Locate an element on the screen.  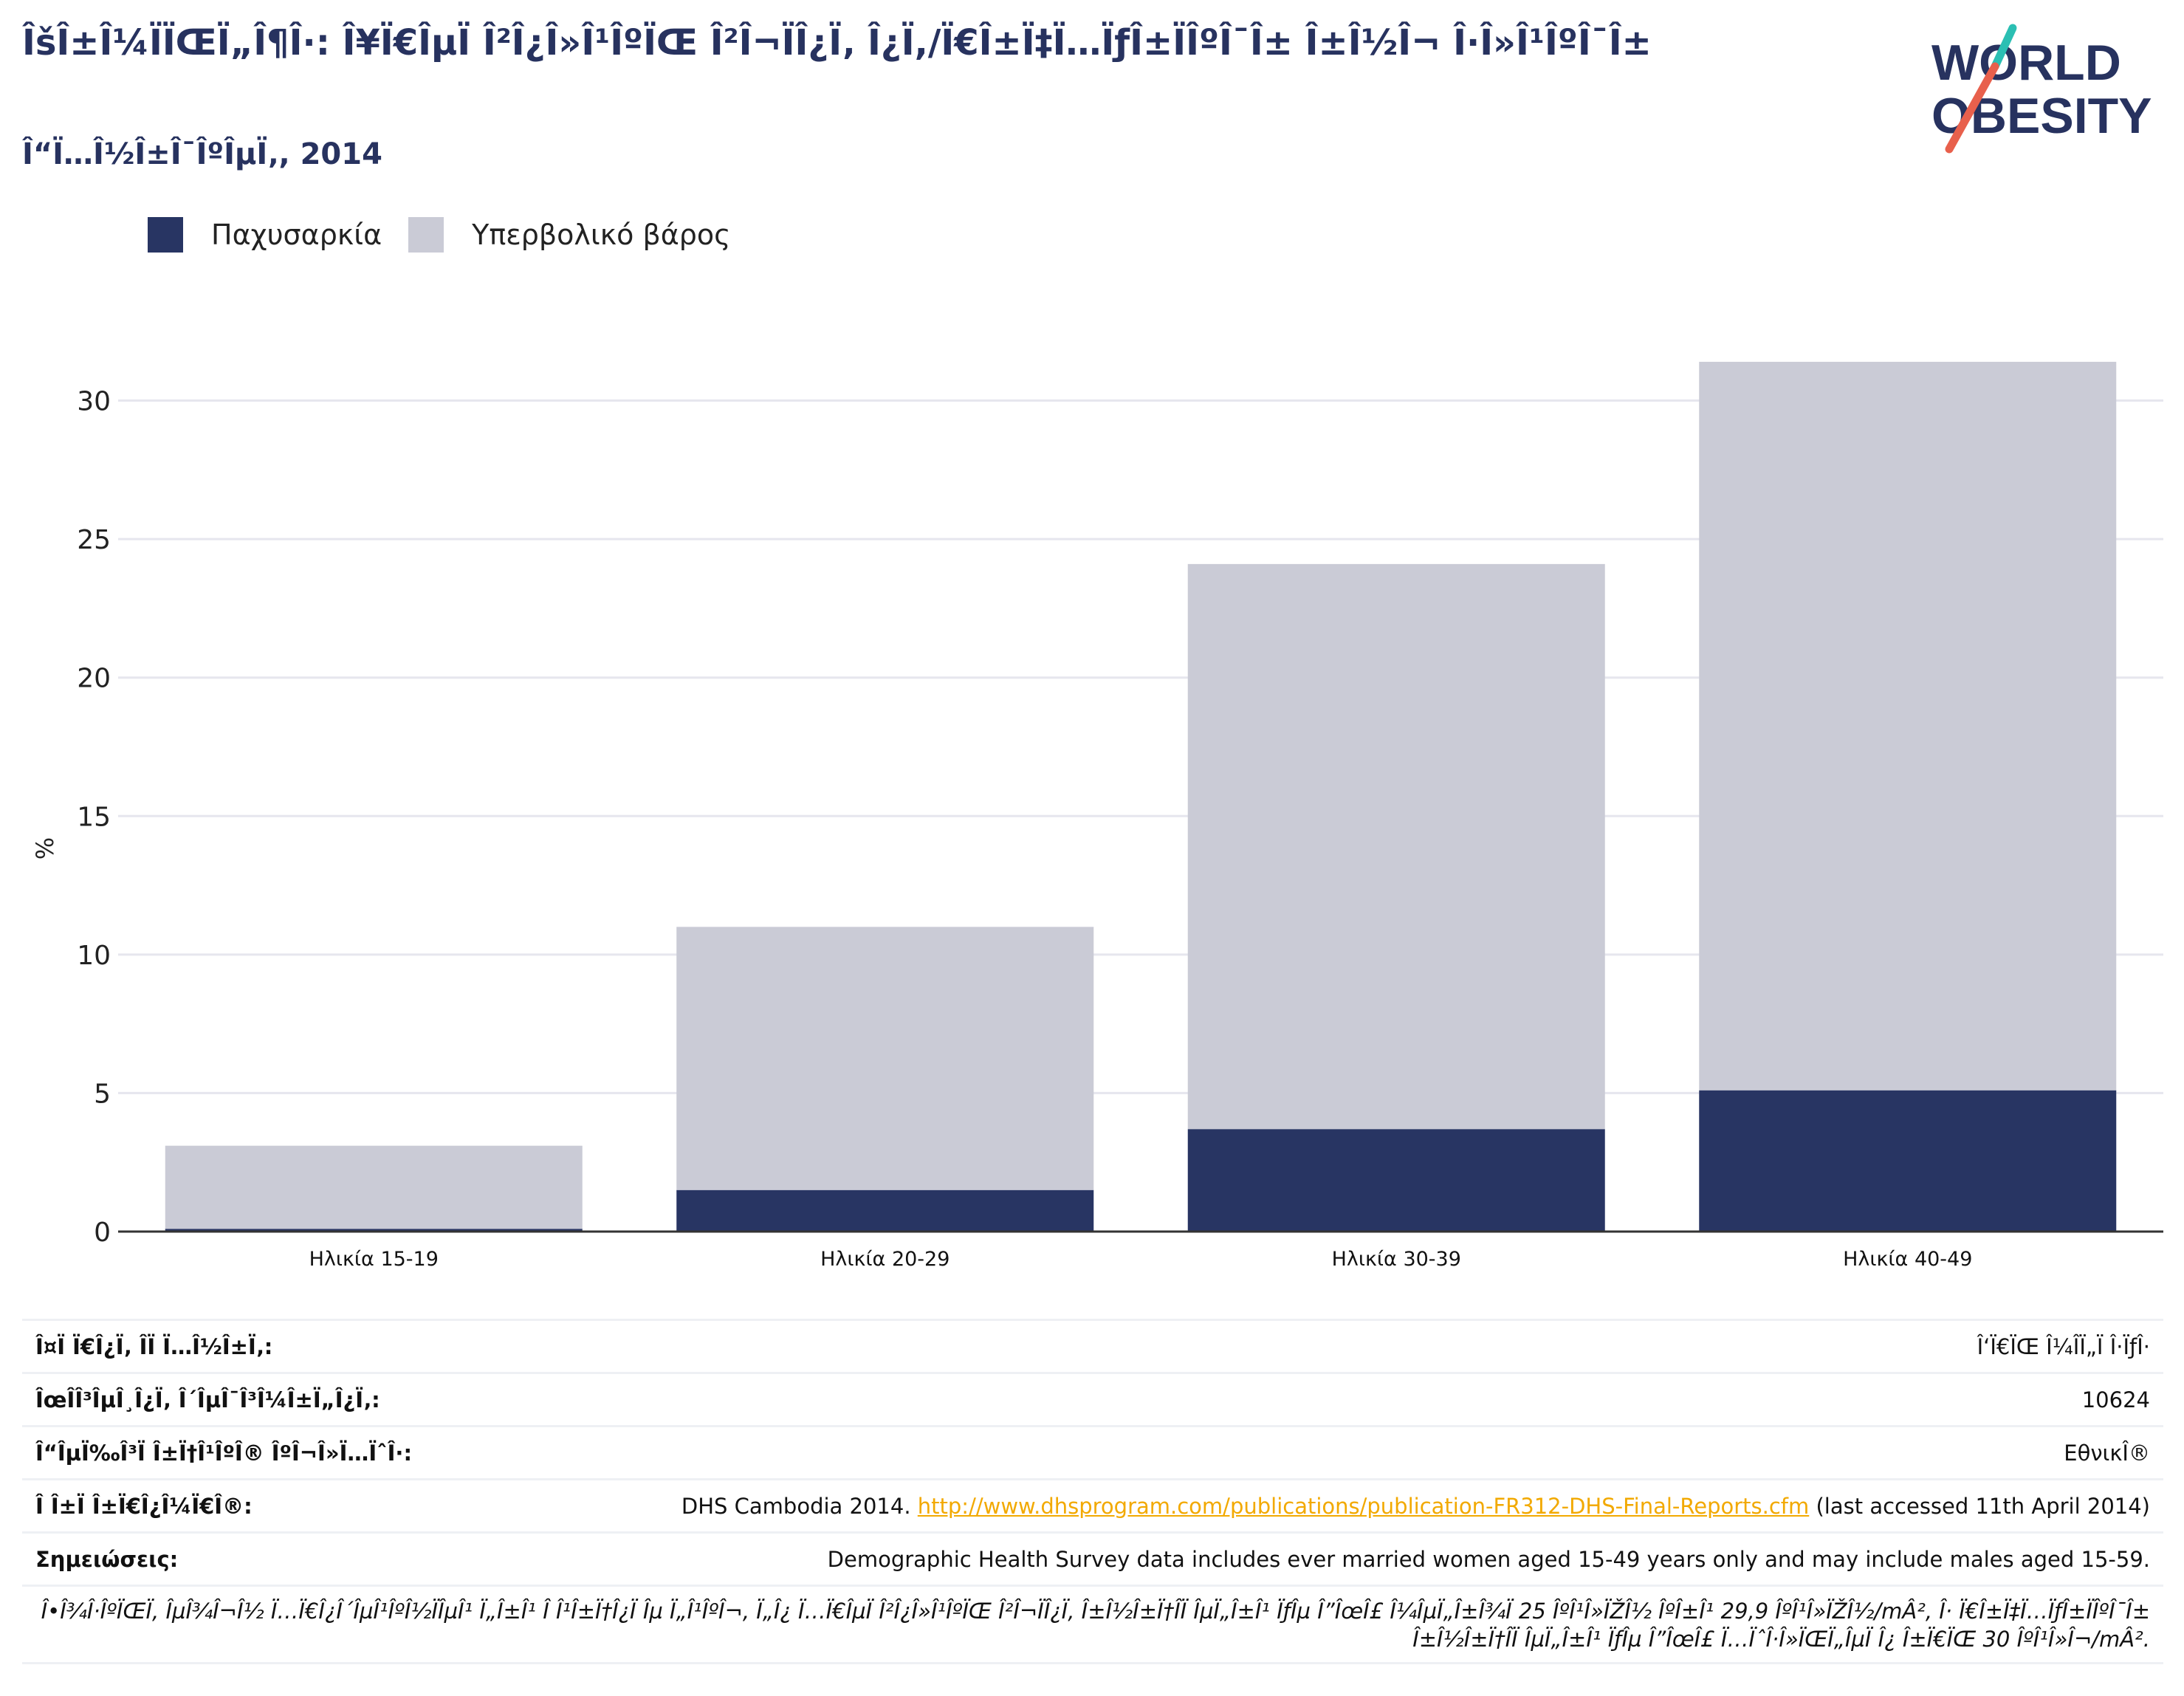
info-label: Σημειώσεις: is located at coordinates (107, 1559).